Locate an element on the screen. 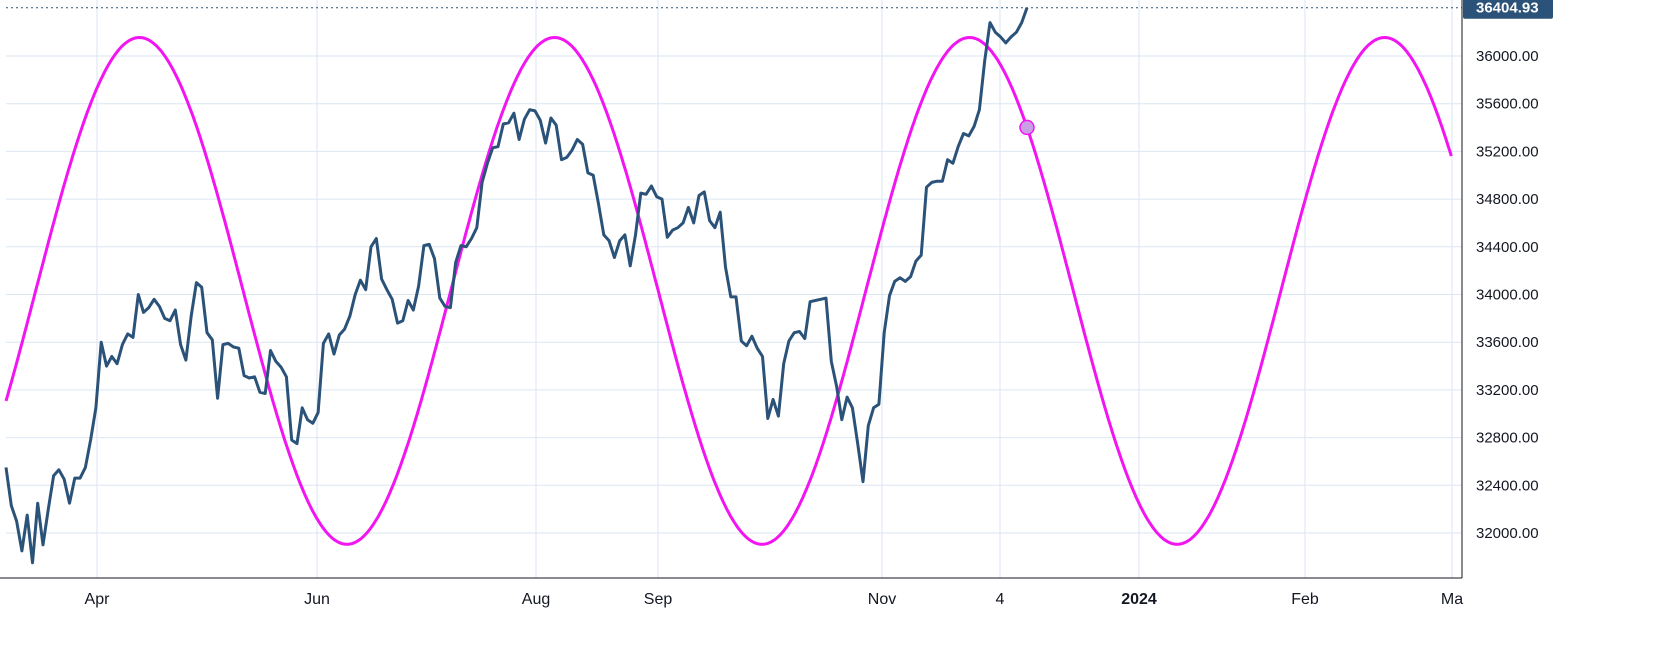 The width and height of the screenshot is (1664, 650). x-axis-ticks: Apr Jun Aug Sep Nov 4 2024 Feb Ma is located at coordinates (774, 599).